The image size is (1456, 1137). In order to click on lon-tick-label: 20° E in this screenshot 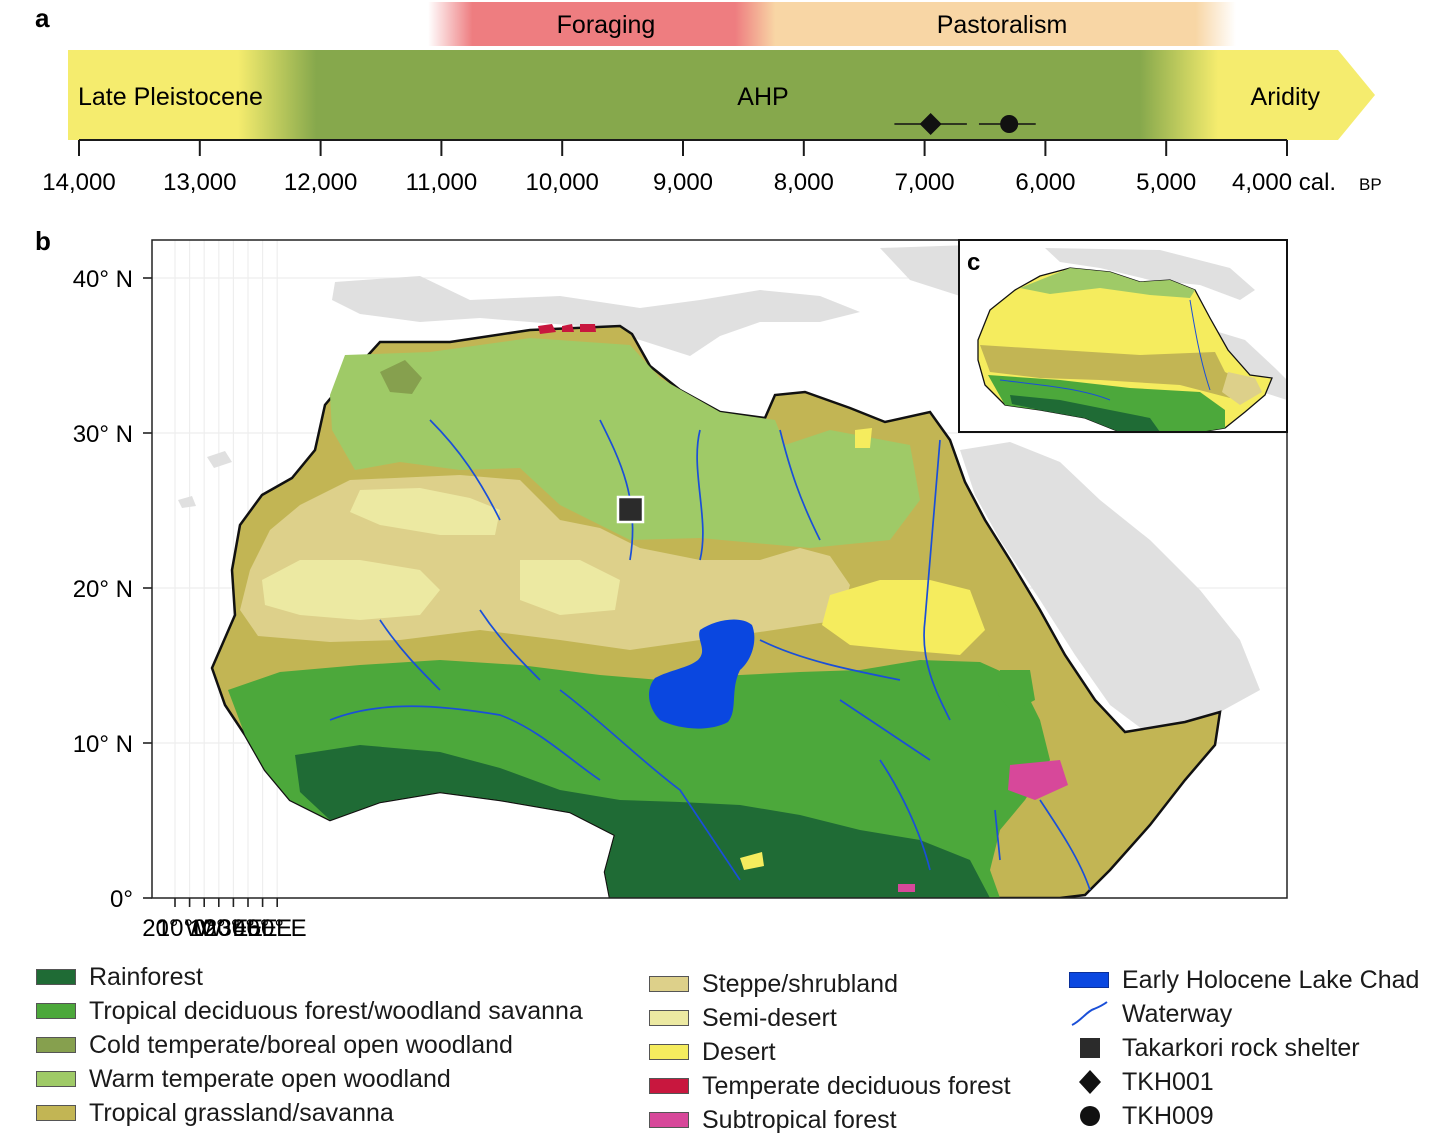, I will do `click(233, 928)`.